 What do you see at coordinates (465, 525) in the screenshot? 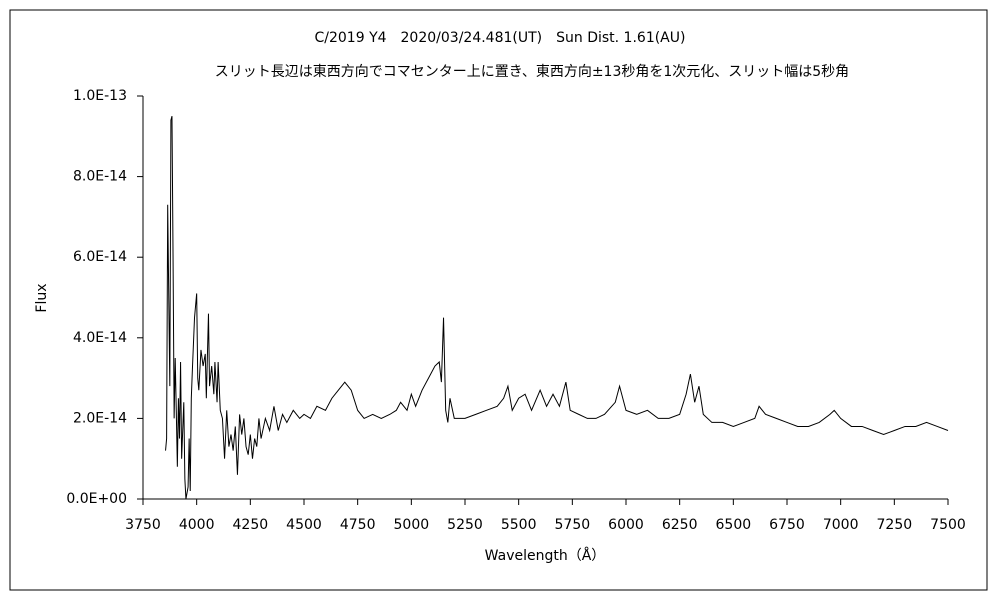
I see `x-tick-label: 5250` at bounding box center [465, 525].